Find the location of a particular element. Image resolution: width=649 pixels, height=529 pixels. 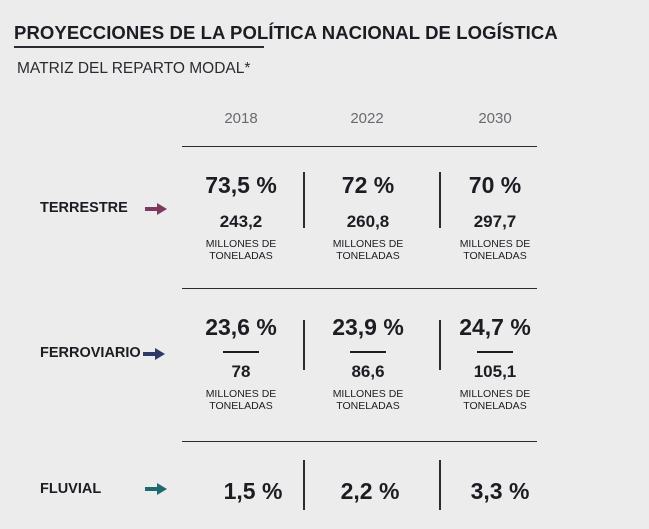

tonnage-value: 260,8 is located at coordinates (368, 221).